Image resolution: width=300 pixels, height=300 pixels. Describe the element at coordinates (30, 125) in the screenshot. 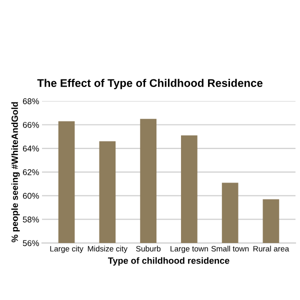

I see `y-tick-label: 66%` at that location.